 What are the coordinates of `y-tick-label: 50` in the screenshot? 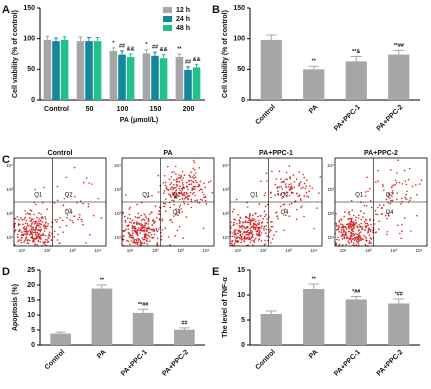 It's located at (31, 69).